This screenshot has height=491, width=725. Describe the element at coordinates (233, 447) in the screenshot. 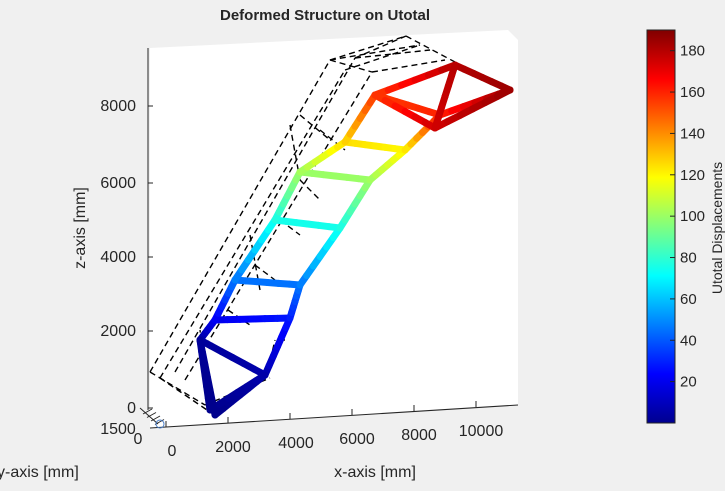

I see `x-tick-label: 2000` at that location.